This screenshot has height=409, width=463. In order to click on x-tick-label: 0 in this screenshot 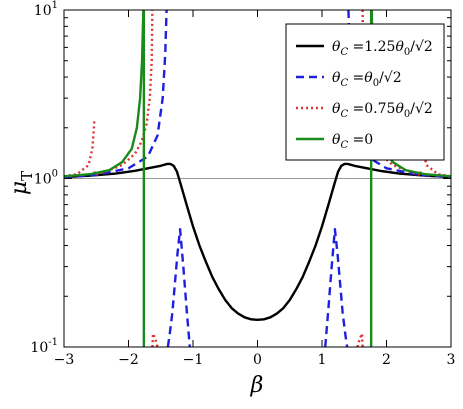, I will do `click(257, 360)`.